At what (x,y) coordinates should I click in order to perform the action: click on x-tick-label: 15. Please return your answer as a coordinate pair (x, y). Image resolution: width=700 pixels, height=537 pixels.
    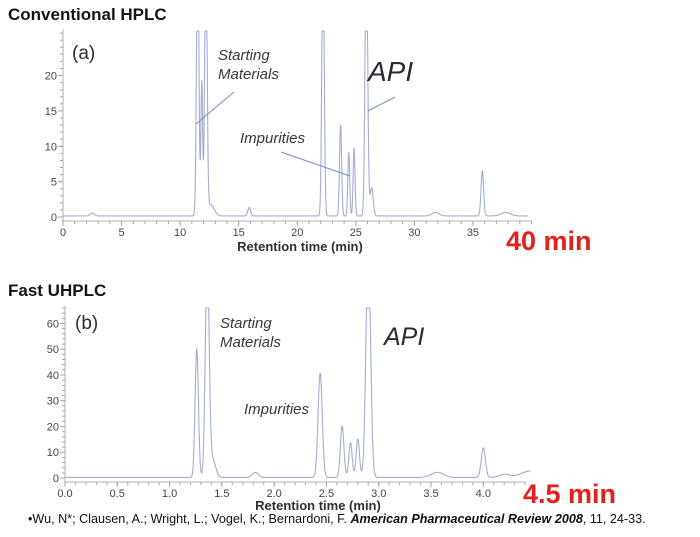
    Looking at the image, I should click on (239, 233).